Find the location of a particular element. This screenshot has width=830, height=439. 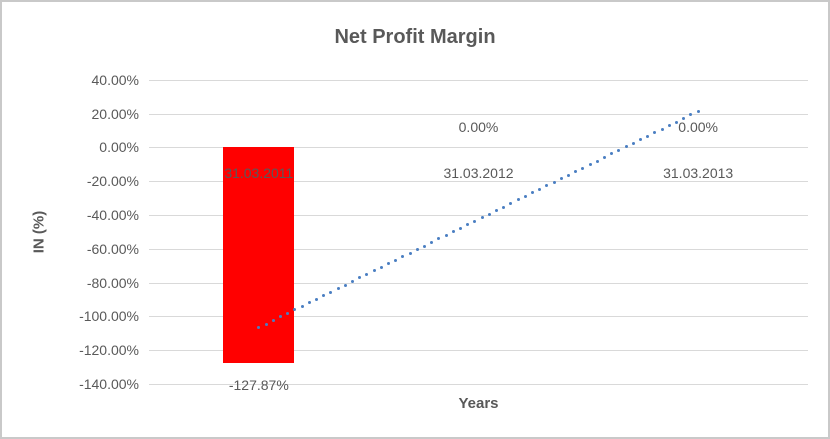

x-axis-title: Years is located at coordinates (478, 403).